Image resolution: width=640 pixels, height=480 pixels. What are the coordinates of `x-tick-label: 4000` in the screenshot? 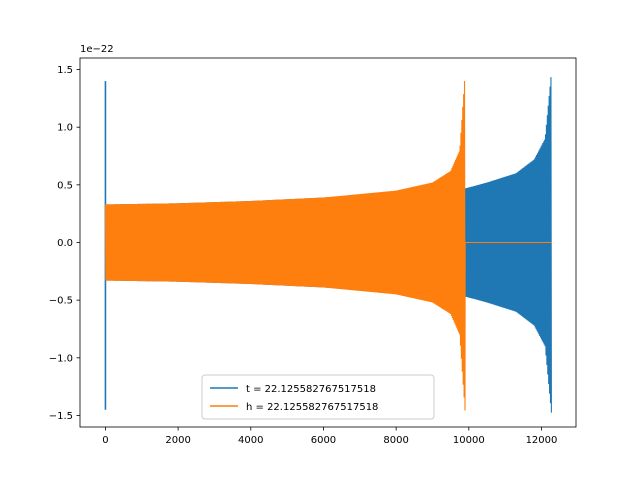 It's located at (250, 440).